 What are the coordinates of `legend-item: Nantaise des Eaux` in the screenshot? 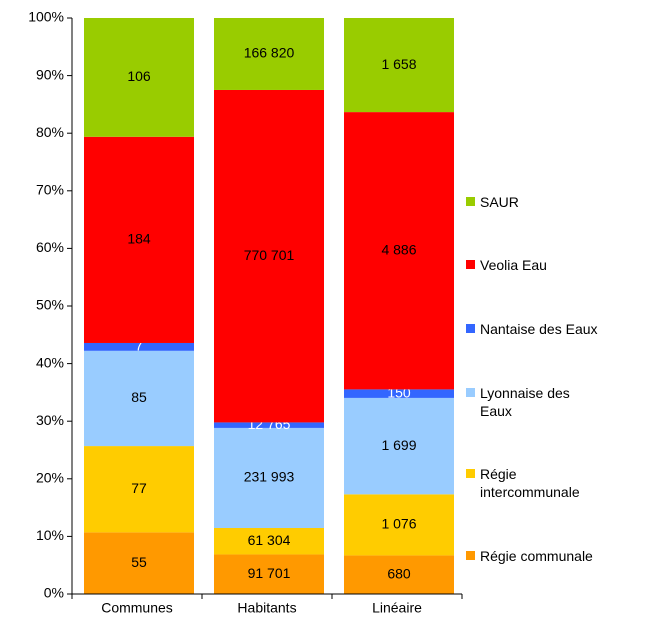 It's located at (558, 329).